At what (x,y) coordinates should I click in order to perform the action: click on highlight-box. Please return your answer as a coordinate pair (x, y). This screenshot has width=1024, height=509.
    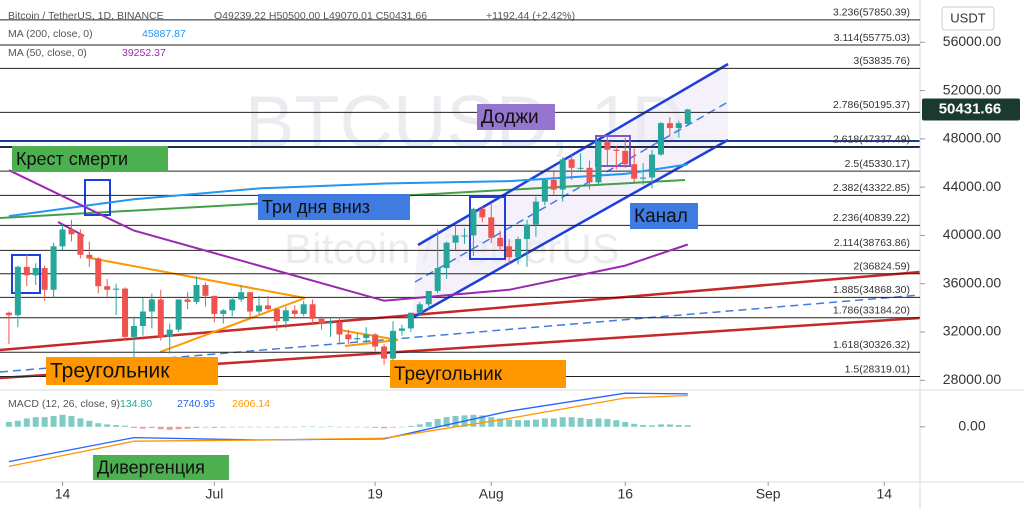
    Looking at the image, I should click on (487, 228).